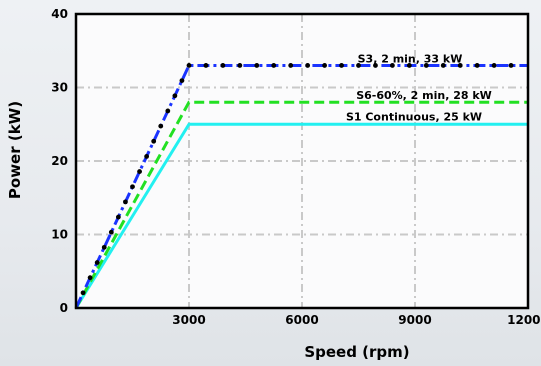  Describe the element at coordinates (59, 14) in the screenshot. I see `y-tick-label: 40` at that location.